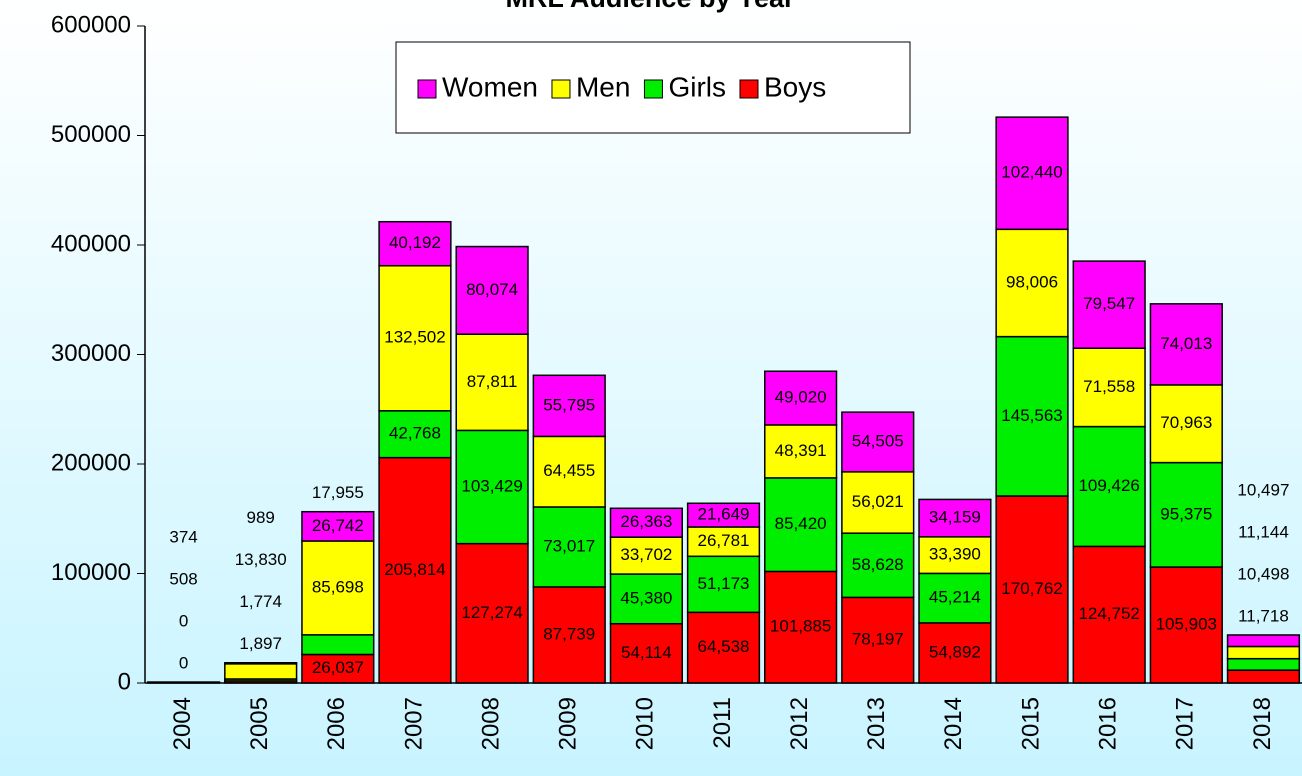 The height and width of the screenshot is (776, 1302). Describe the element at coordinates (1263, 615) in the screenshot. I see `value-label: 11,718` at that location.